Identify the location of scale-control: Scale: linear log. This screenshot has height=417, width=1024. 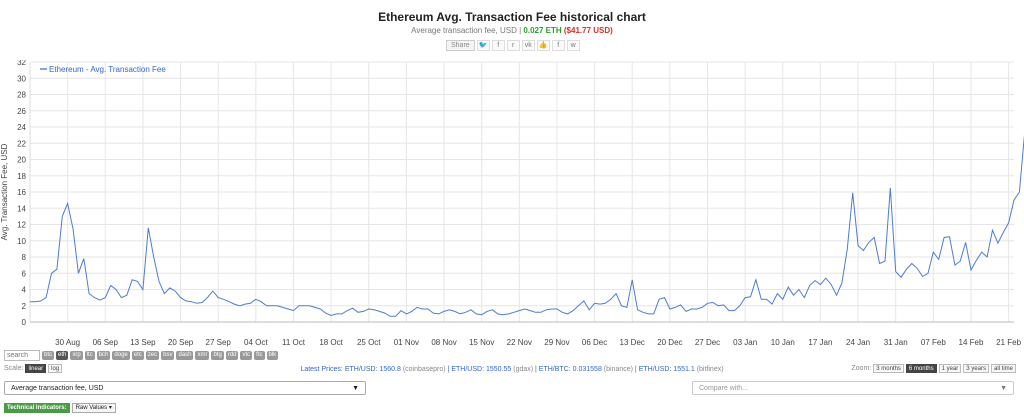
(33, 368).